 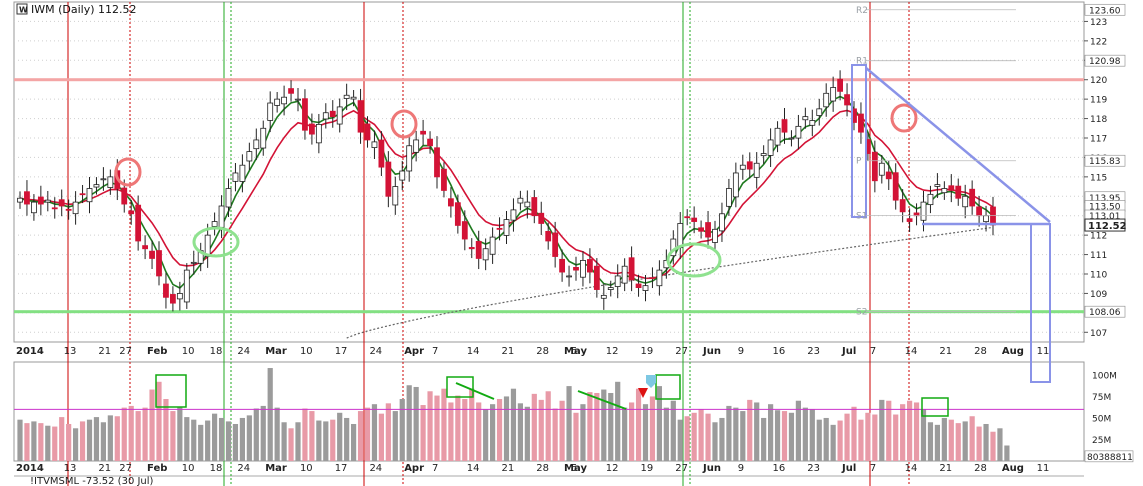 What do you see at coordinates (1098, 334) in the screenshot?
I see `price-tick-label: 107` at bounding box center [1098, 334].